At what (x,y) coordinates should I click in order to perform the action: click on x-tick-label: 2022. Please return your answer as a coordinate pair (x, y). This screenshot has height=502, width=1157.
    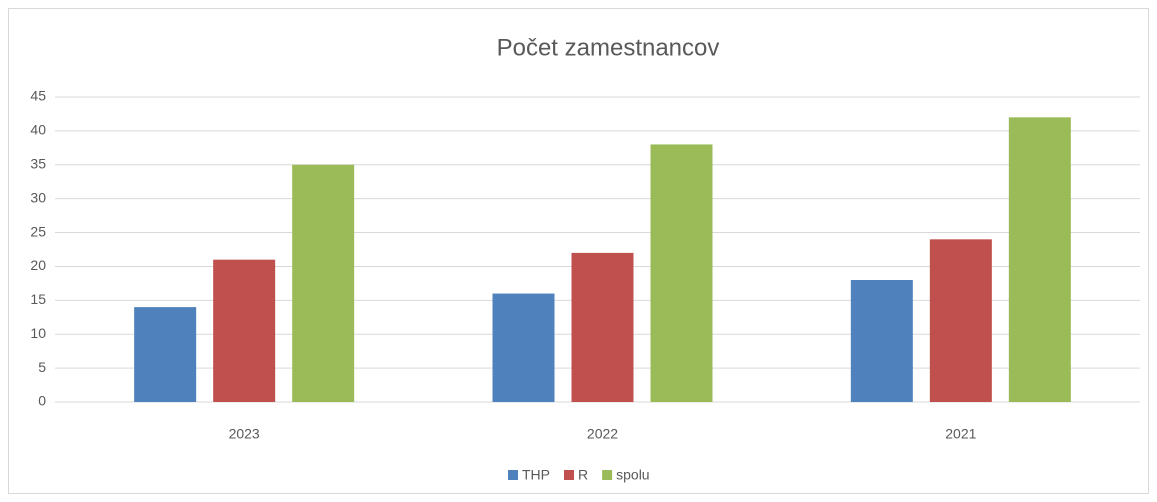
    Looking at the image, I should click on (602, 434).